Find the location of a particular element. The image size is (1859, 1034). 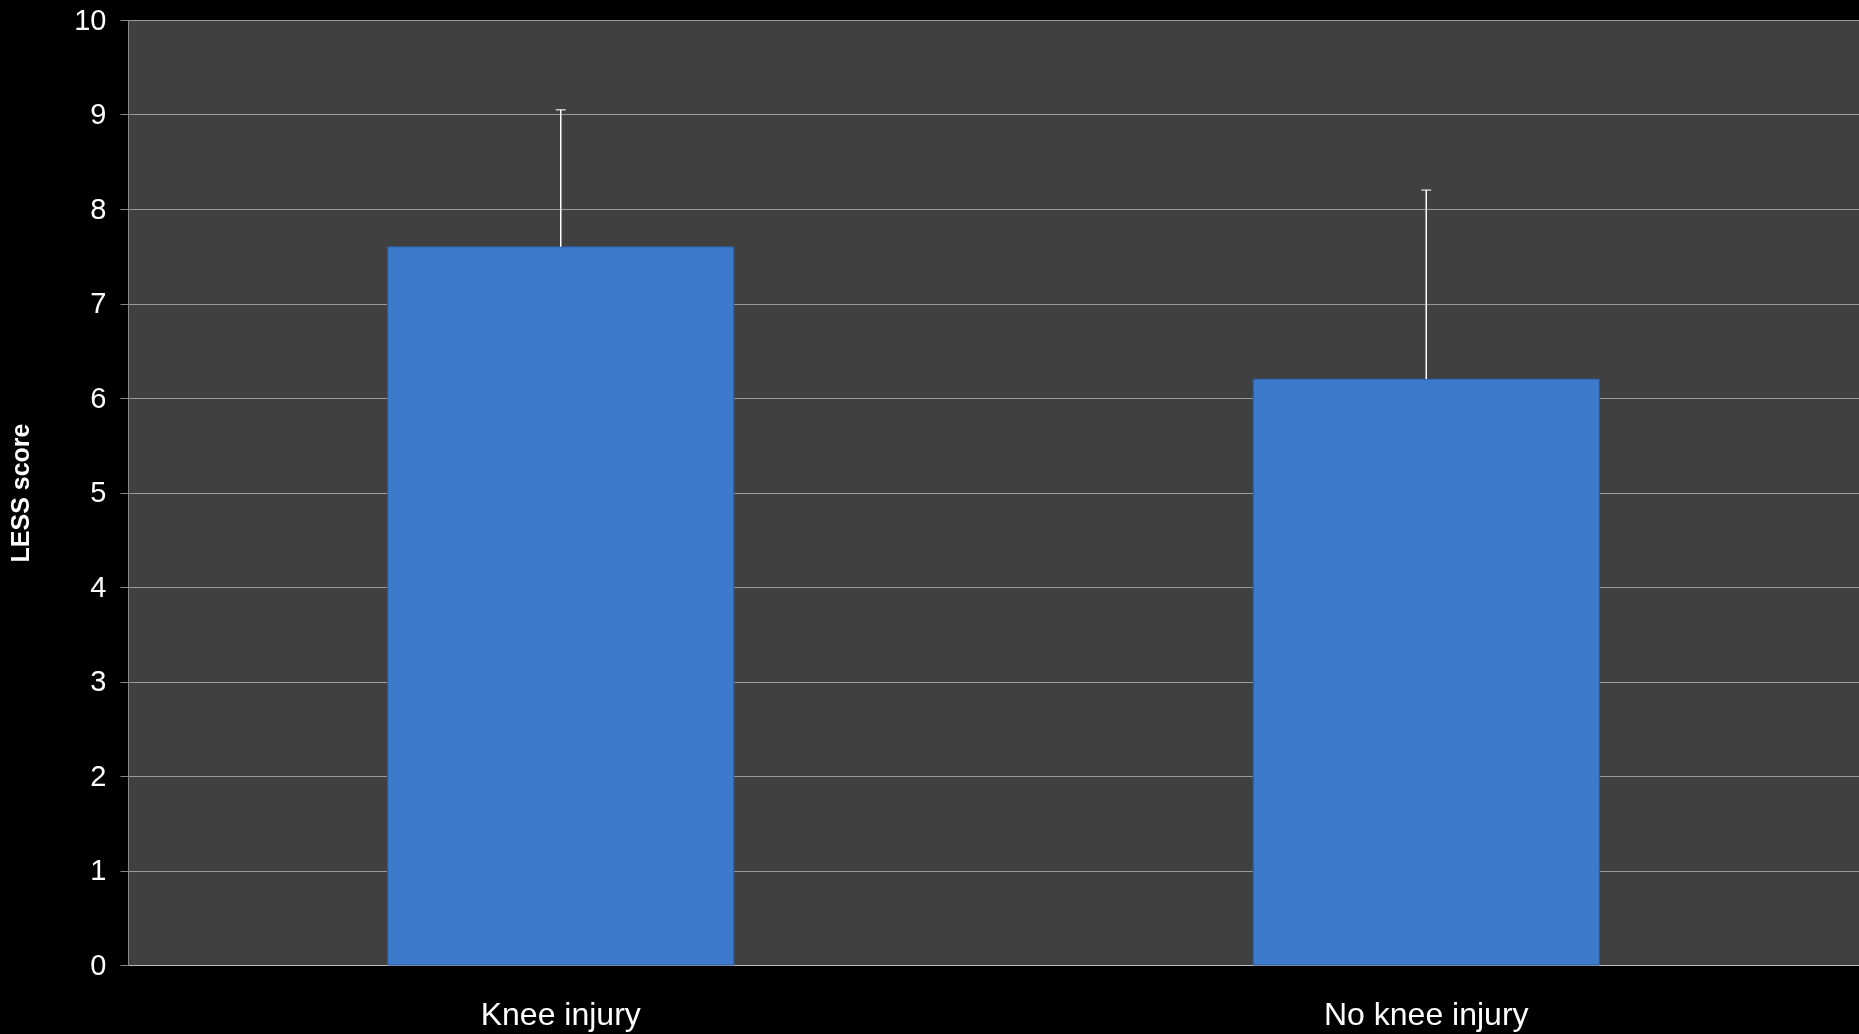

x-tick-label: Knee injury is located at coordinates (560, 1013).